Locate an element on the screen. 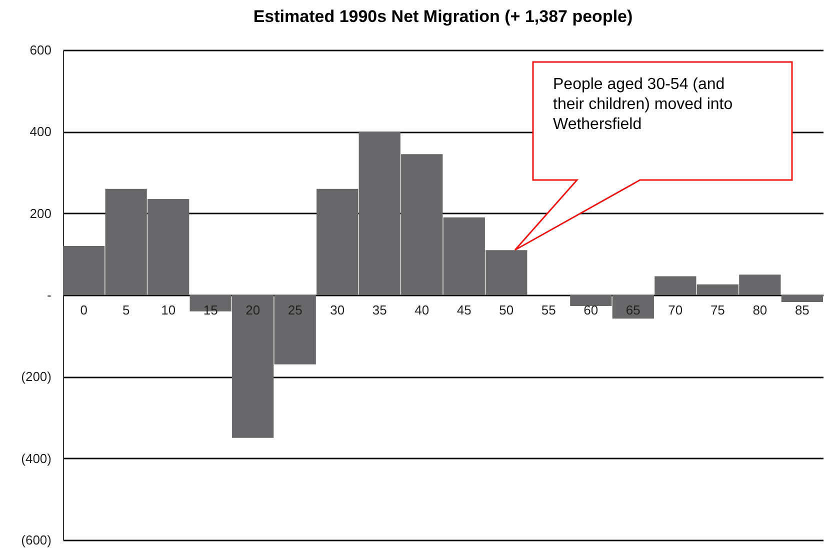 This screenshot has height=550, width=830. x-tick-label: 25 is located at coordinates (295, 310).